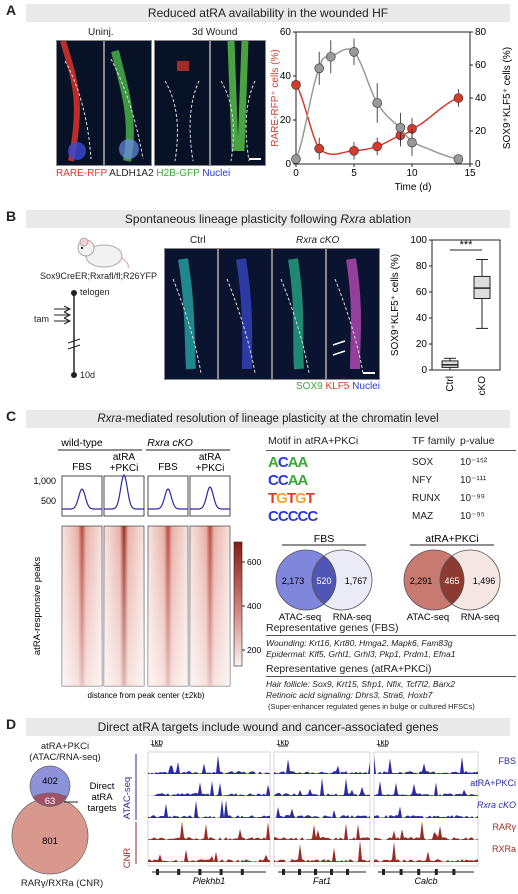  What do you see at coordinates (11, 216) in the screenshot?
I see `panel-b-letter: B` at bounding box center [11, 216].